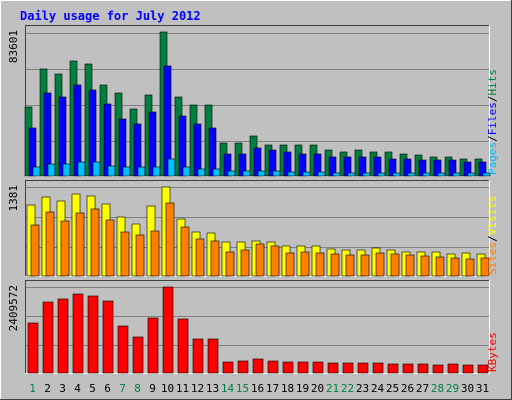 This screenshot has width=512, height=400. Describe the element at coordinates (137, 388) in the screenshot. I see `x-tick-label: 8` at that location.